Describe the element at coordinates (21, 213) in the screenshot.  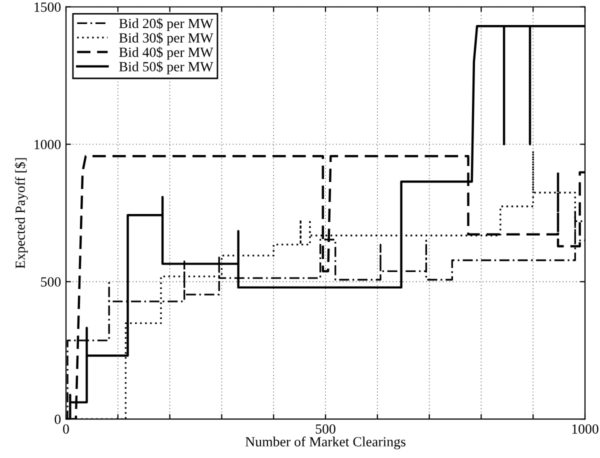
I see `y-axis-title: Expected Payoff [$]` at that location.